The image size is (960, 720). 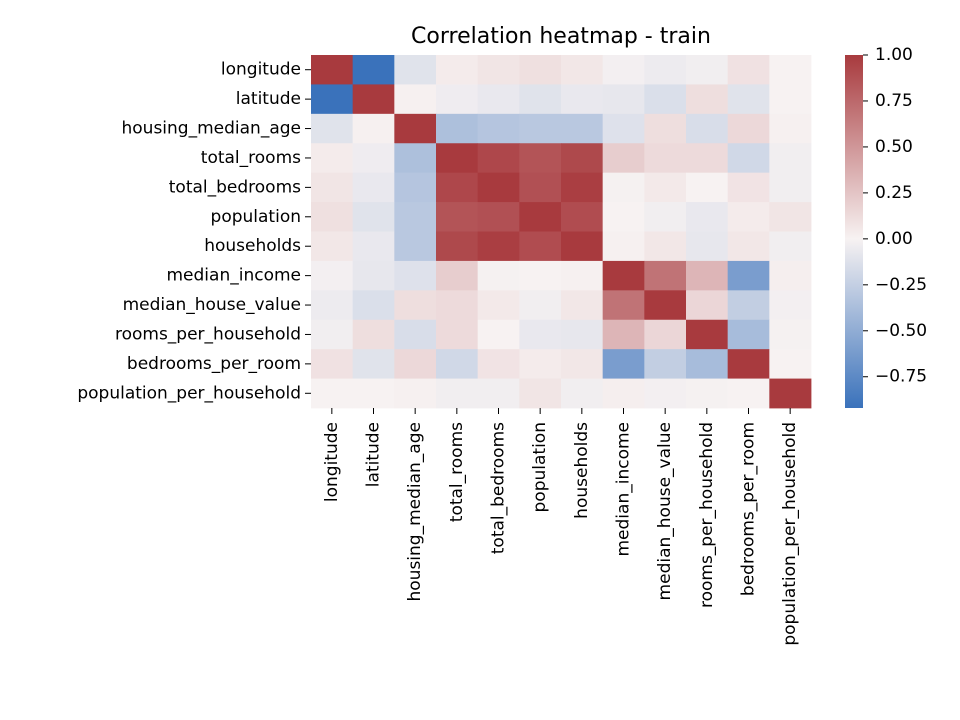 What do you see at coordinates (189, 393) in the screenshot?
I see `y-tick-label: population_per_household` at bounding box center [189, 393].